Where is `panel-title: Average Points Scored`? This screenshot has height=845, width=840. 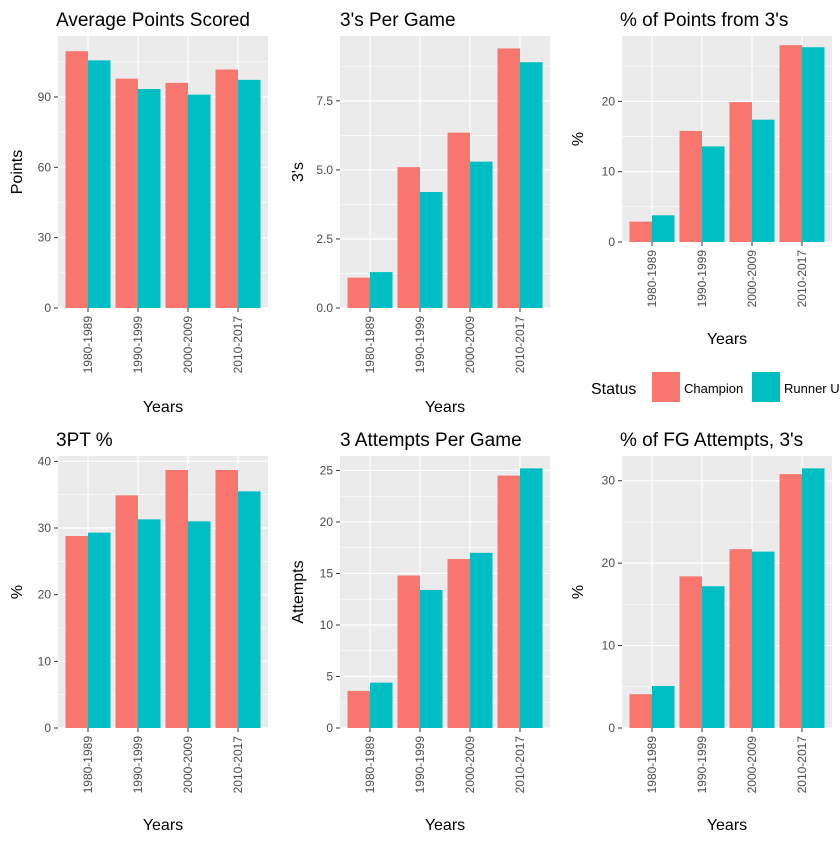 panel-title: Average Points Scored is located at coordinates (153, 20).